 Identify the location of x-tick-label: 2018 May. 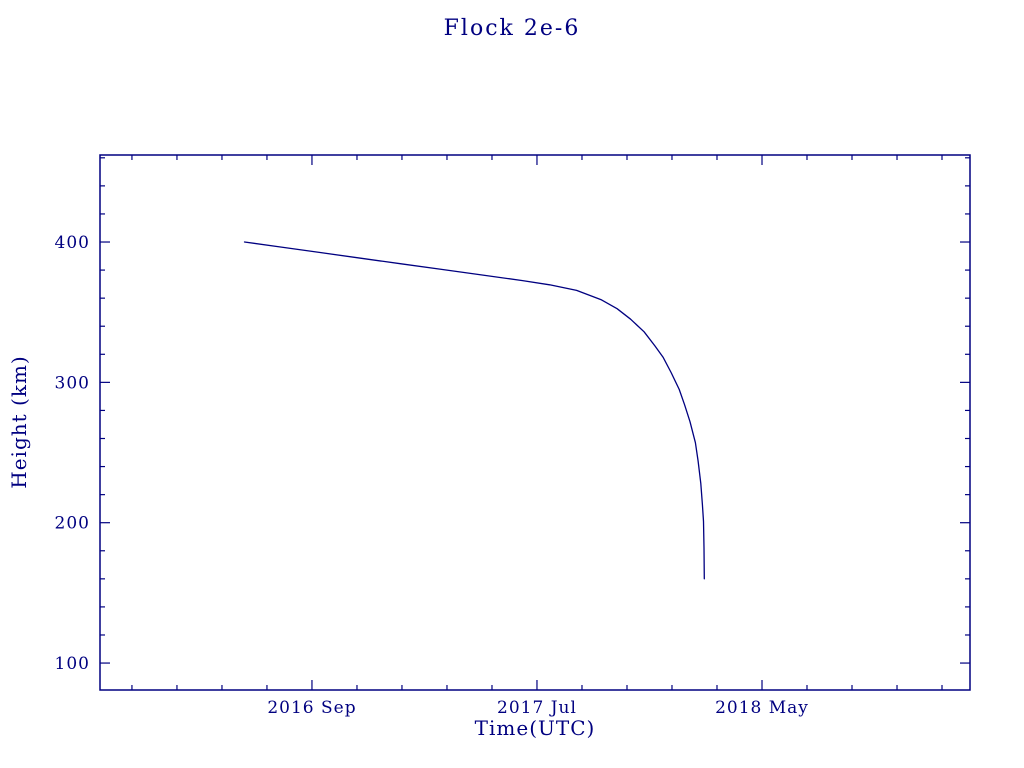
(762, 708).